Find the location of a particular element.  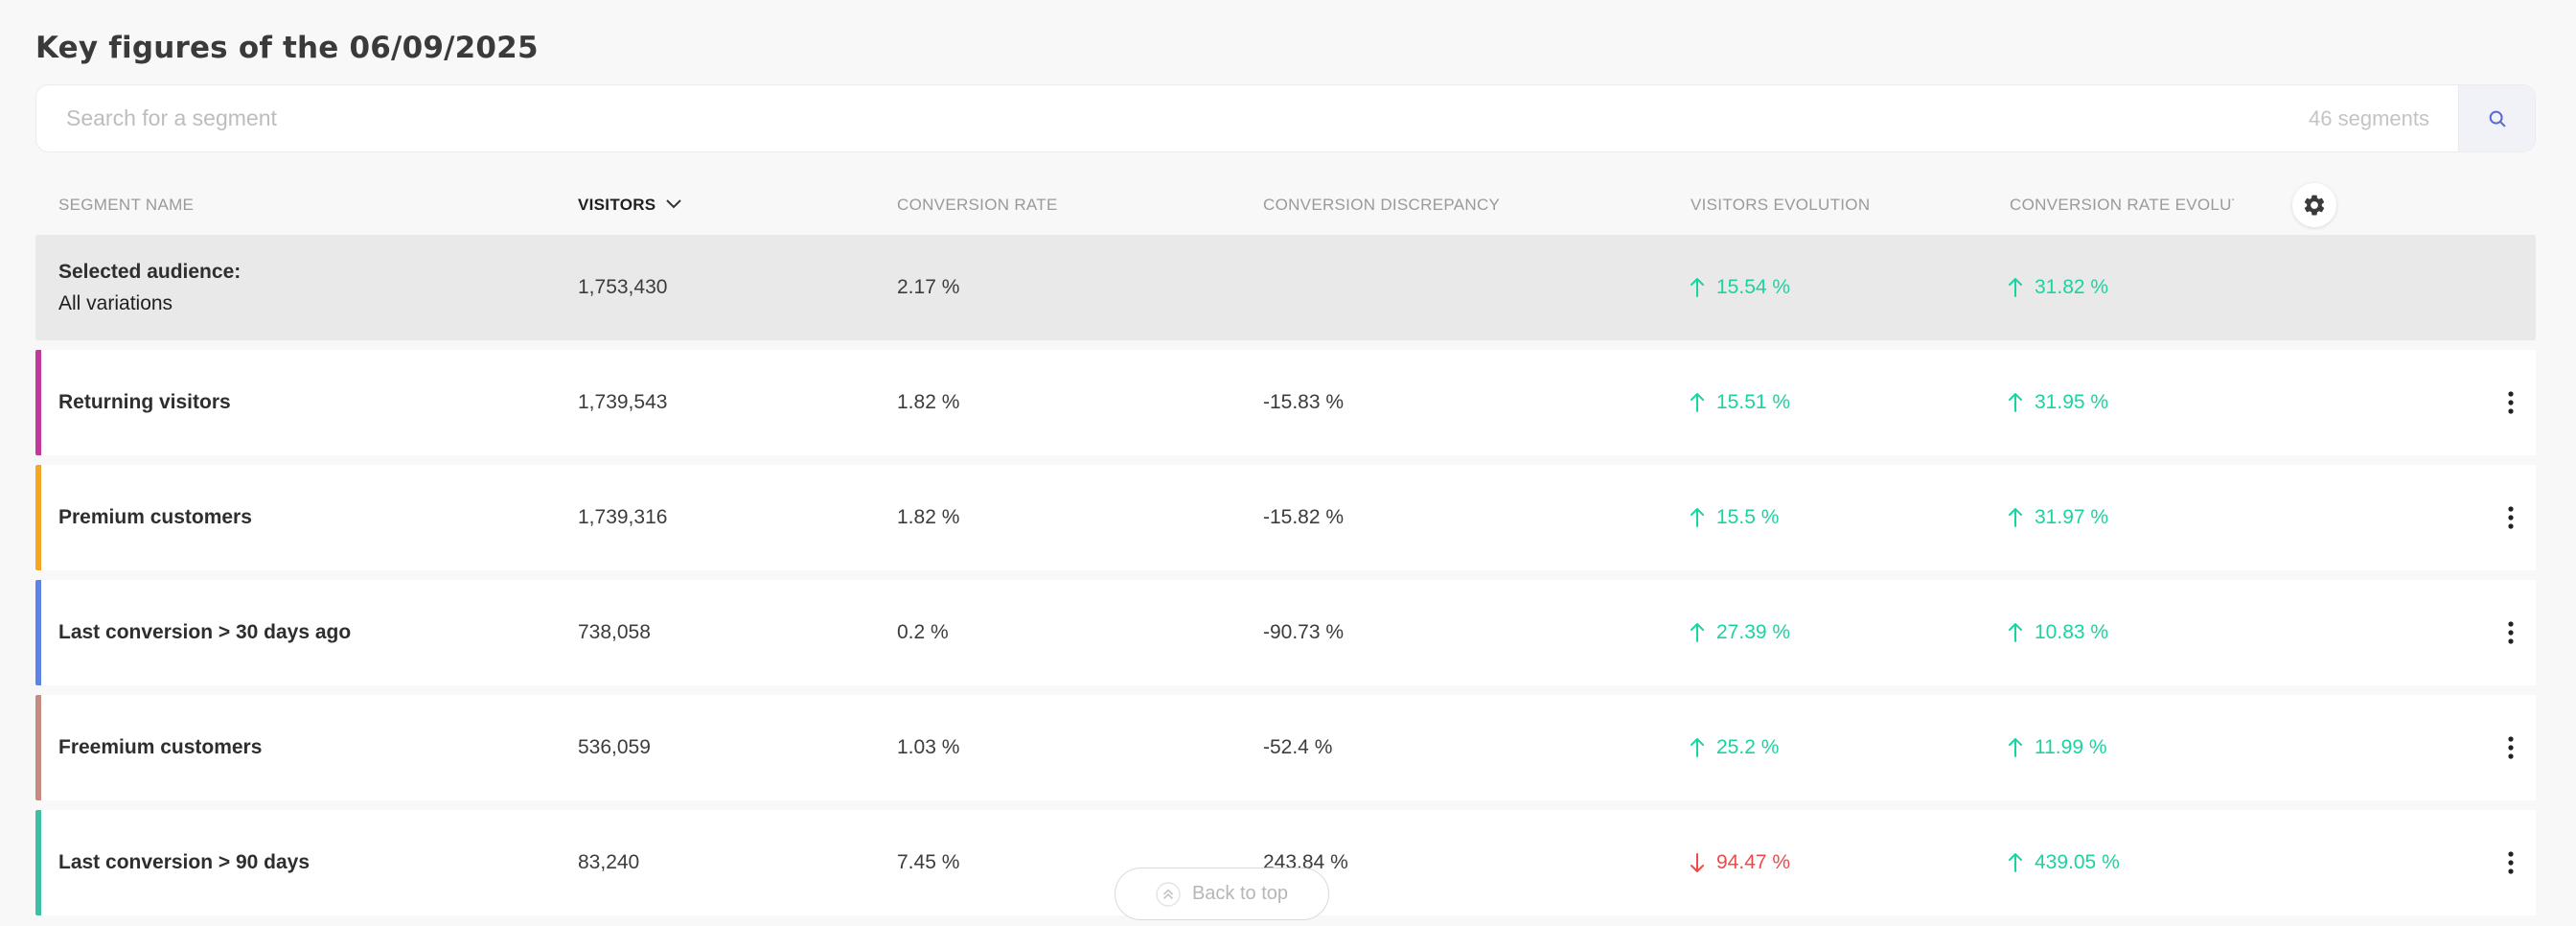

column-header-visitors-label: VISITORS is located at coordinates (617, 205).